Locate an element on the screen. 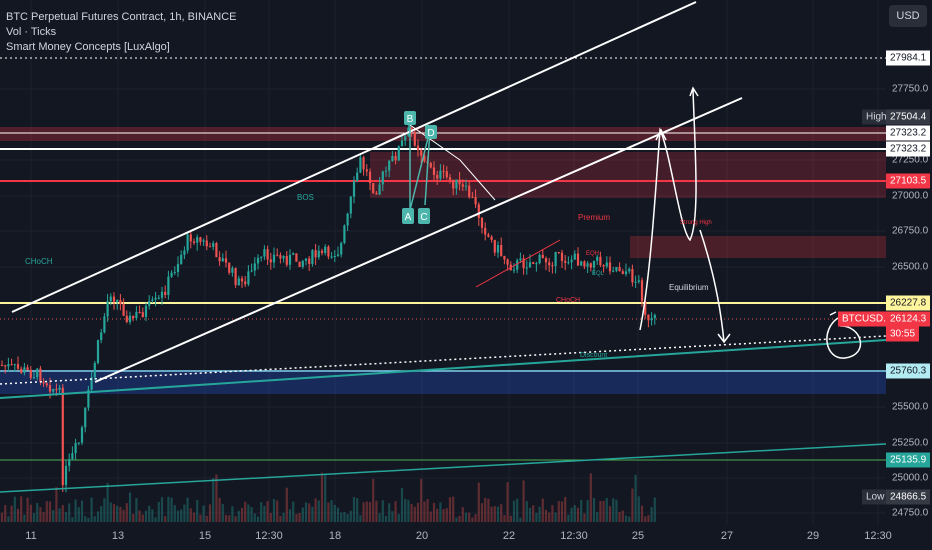  discount-zone is located at coordinates (443, 383).